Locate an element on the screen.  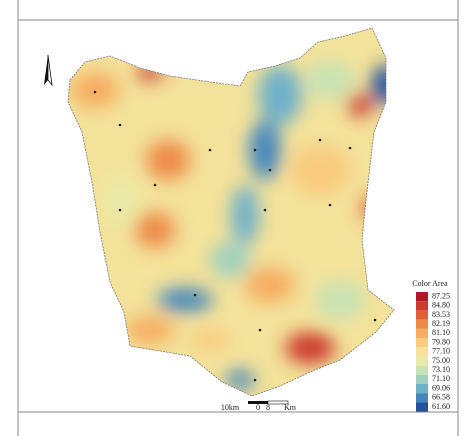
legend-label: 84.80 is located at coordinates (441, 305).